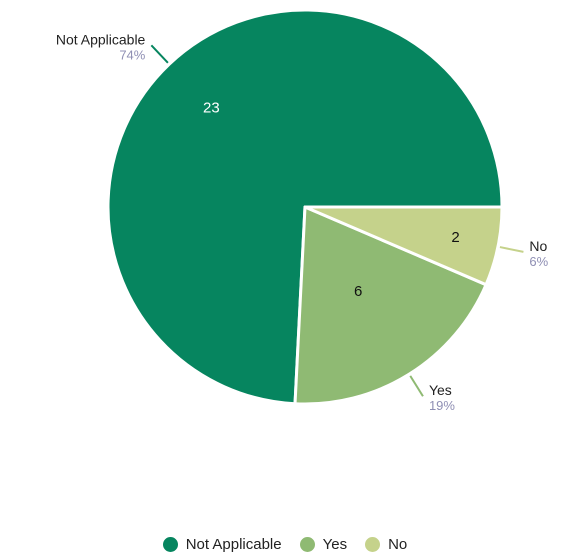 This screenshot has width=570, height=560. Describe the element at coordinates (390, 305) in the screenshot. I see `pie-slice-yes` at that location.